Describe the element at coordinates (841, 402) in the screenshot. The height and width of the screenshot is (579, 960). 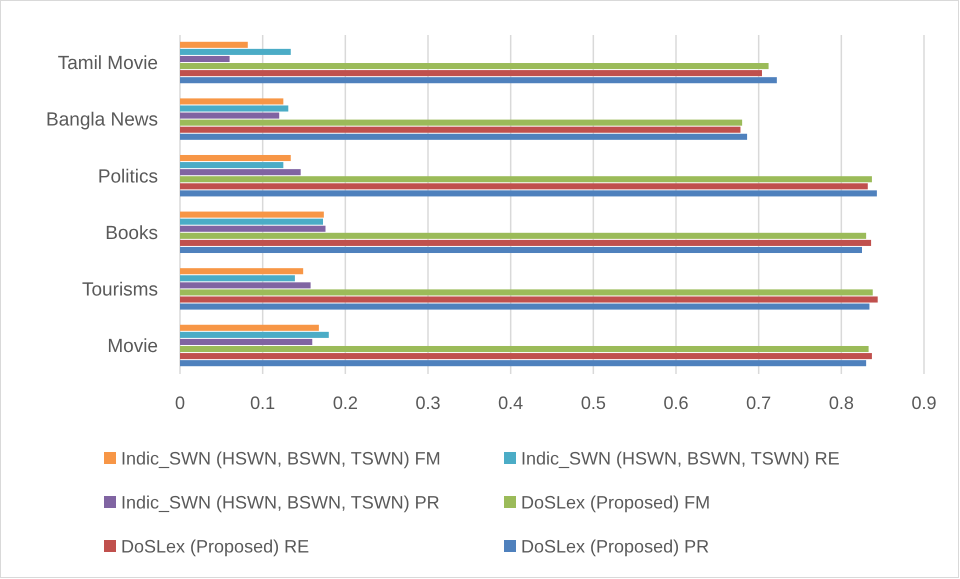
I see `x-tick-label: 0.8` at that location.